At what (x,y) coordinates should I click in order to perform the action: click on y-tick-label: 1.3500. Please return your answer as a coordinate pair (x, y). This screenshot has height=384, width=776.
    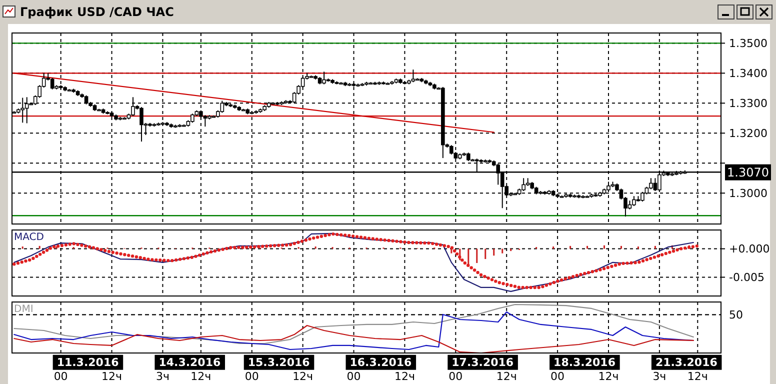
    Looking at the image, I should click on (748, 43).